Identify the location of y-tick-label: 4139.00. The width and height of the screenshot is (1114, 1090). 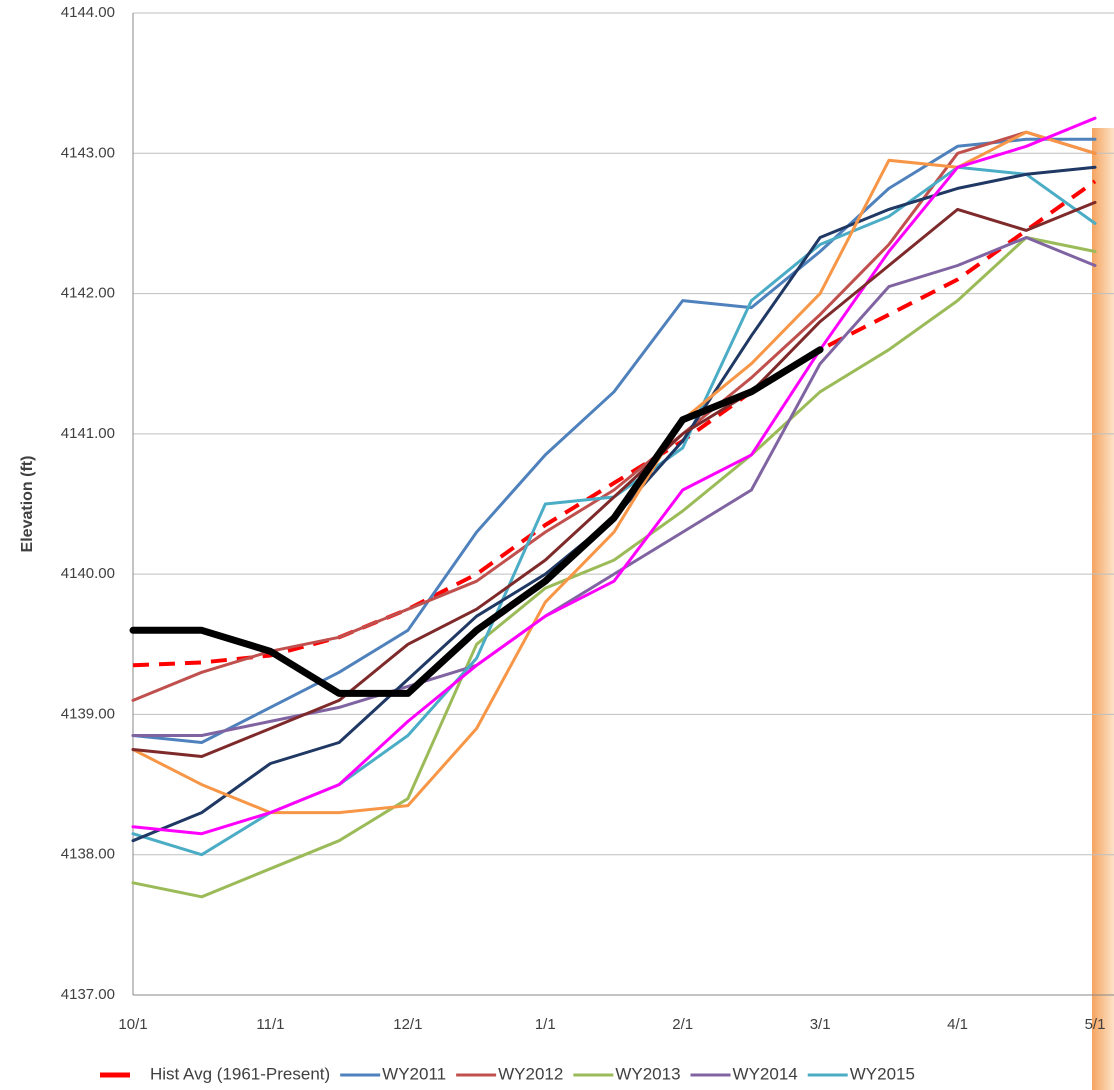
(88, 713).